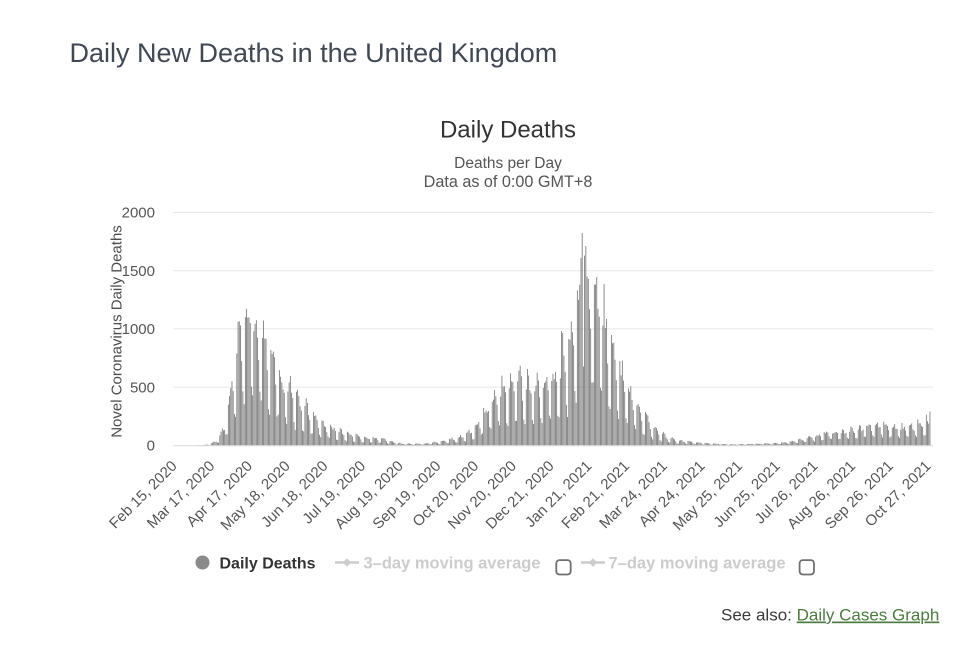 Image resolution: width=973 pixels, height=655 pixels. What do you see at coordinates (314, 53) in the screenshot?
I see `svg-text:Daily New Deaths in the United: Daily New Deaths in the United Kingdom` at bounding box center [314, 53].